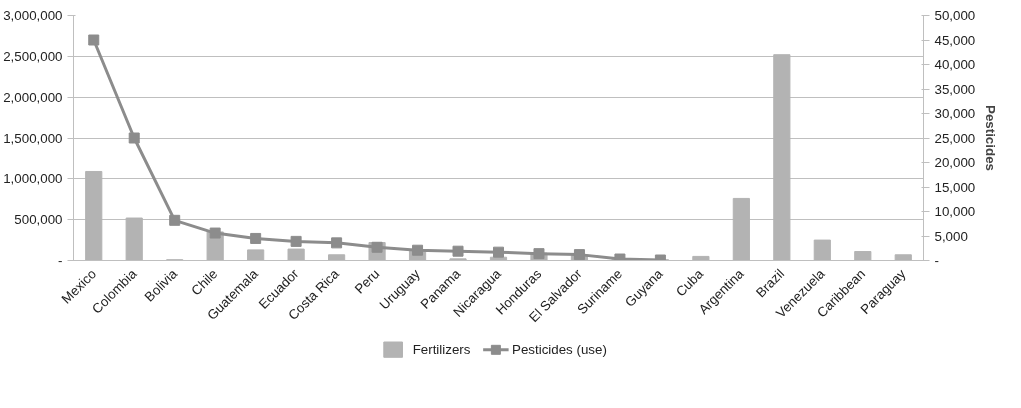 The height and width of the screenshot is (408, 1021). Describe the element at coordinates (955, 64) in the screenshot. I see `y2-tick-label: 40,000` at that location.